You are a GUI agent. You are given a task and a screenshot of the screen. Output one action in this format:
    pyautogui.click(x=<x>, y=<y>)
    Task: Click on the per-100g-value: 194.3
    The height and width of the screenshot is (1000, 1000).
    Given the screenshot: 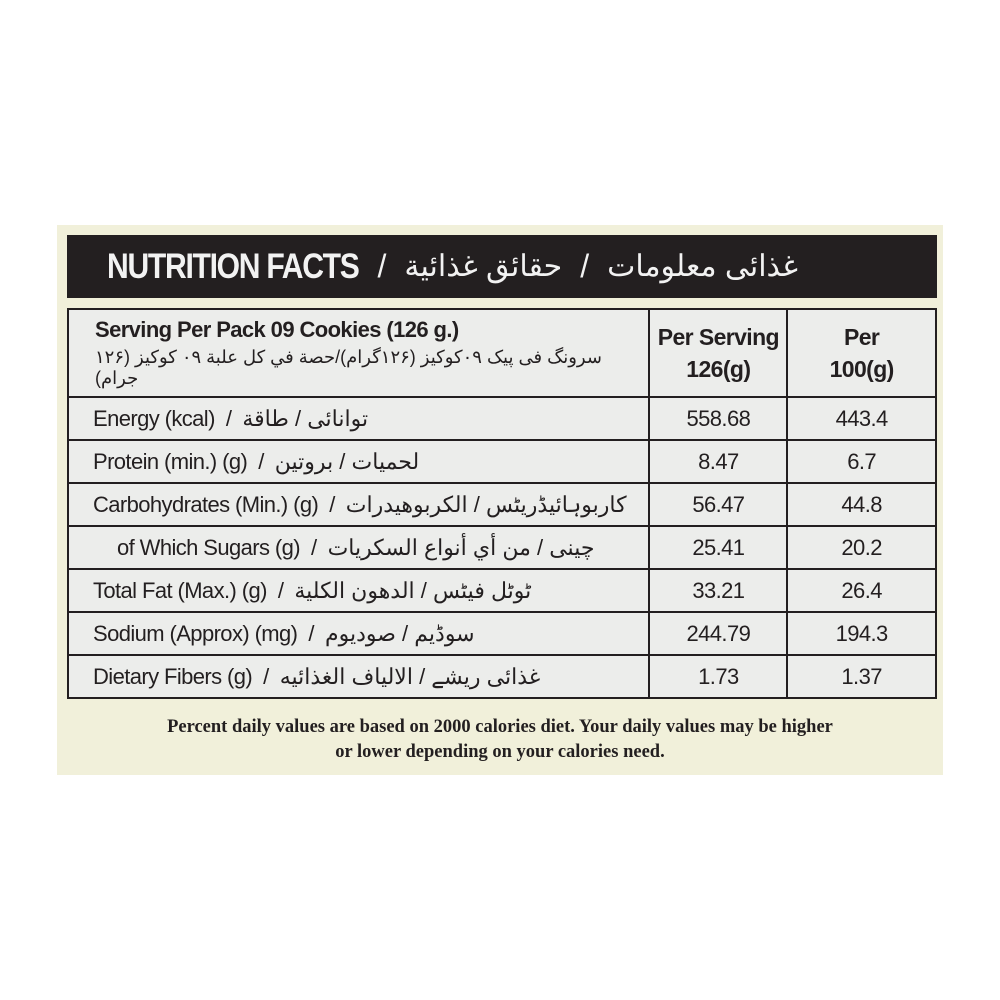 What is the action you would take?
    pyautogui.click(x=861, y=633)
    